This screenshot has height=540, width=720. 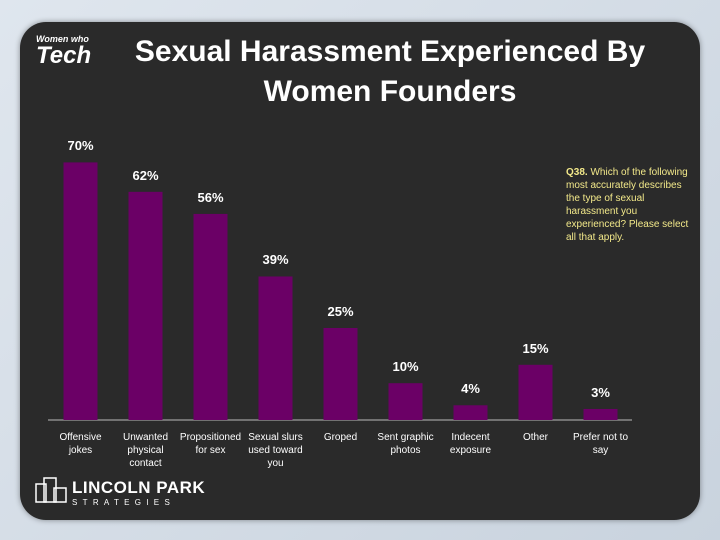 What do you see at coordinates (145, 175) in the screenshot?
I see `data-label: 62%` at bounding box center [145, 175].